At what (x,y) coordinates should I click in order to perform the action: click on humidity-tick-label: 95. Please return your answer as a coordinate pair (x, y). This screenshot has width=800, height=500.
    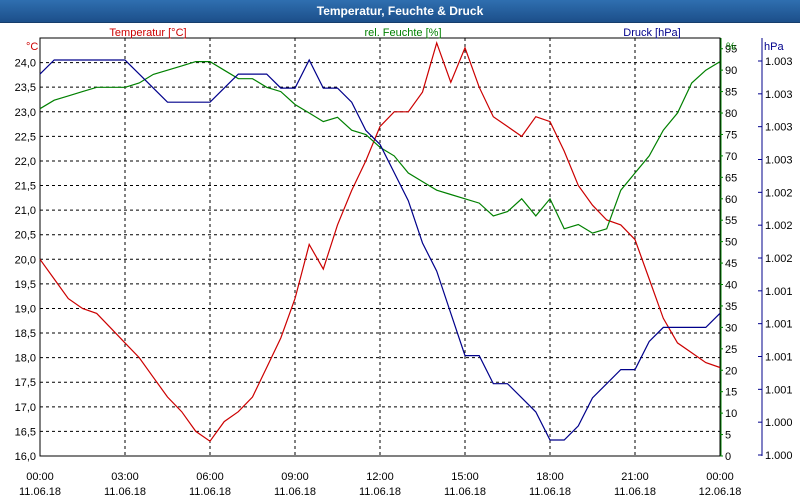
    Looking at the image, I should click on (731, 50).